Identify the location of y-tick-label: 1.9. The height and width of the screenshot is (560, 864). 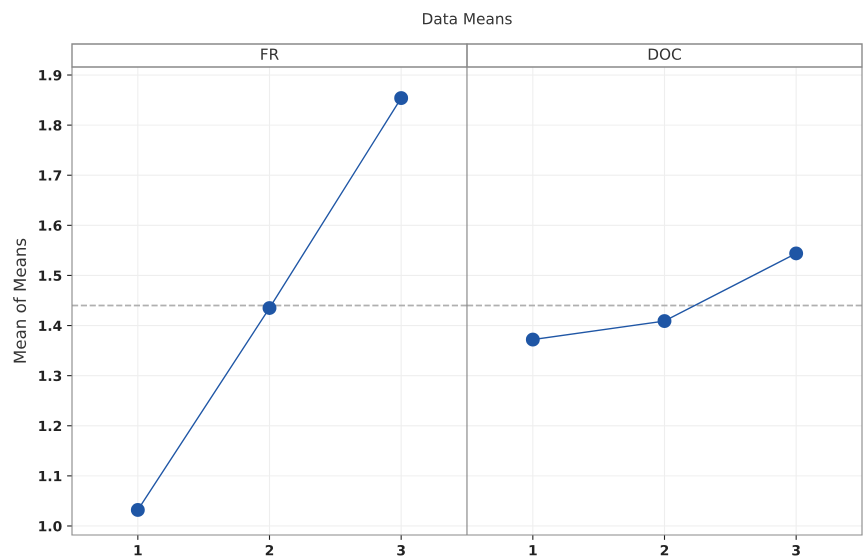
(50, 75).